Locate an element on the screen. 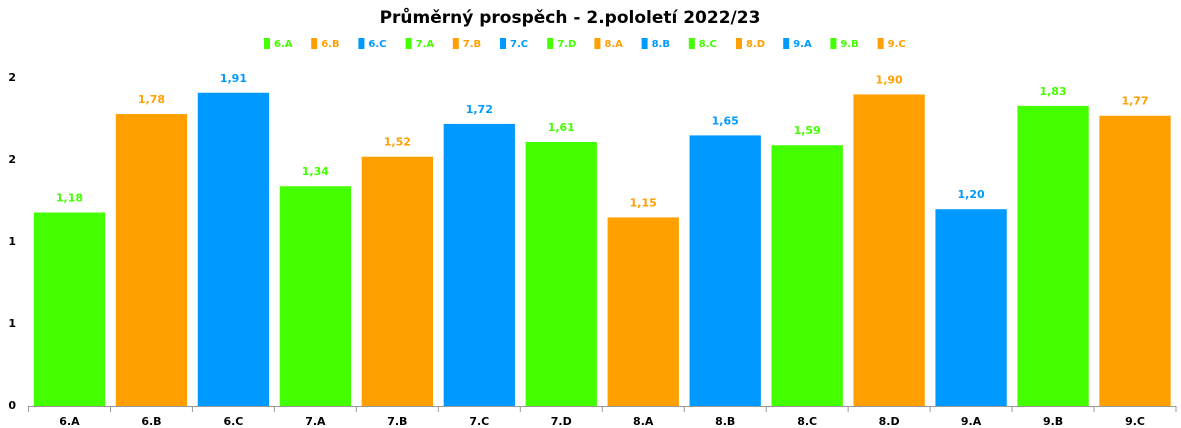  x-tick-label: 7.C is located at coordinates (479, 421).